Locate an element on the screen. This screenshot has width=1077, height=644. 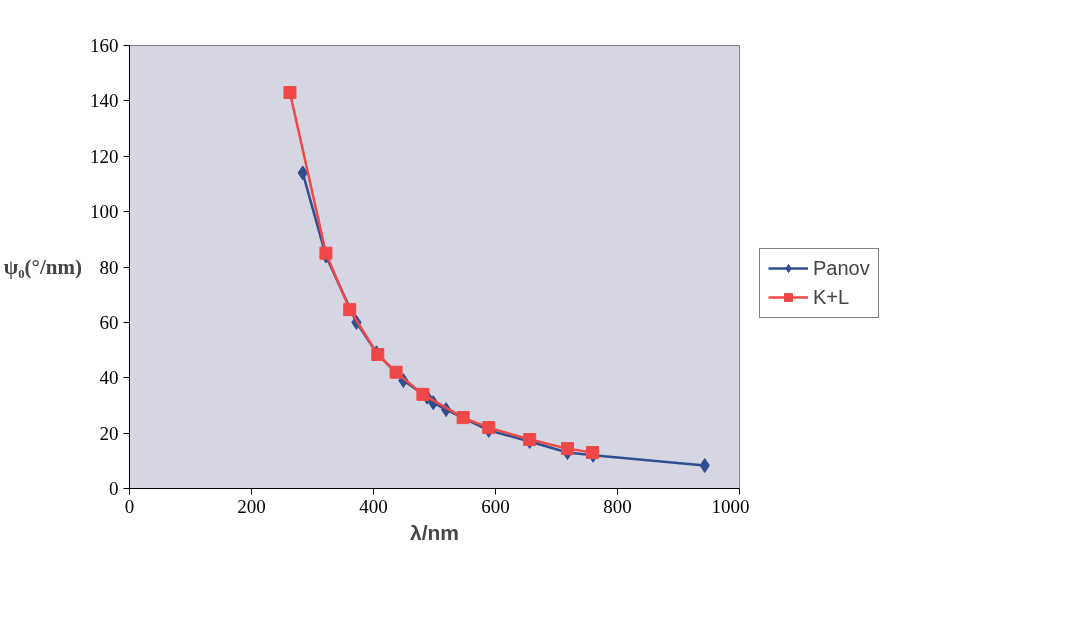
y-tick-label: 100 is located at coordinates (104, 212).